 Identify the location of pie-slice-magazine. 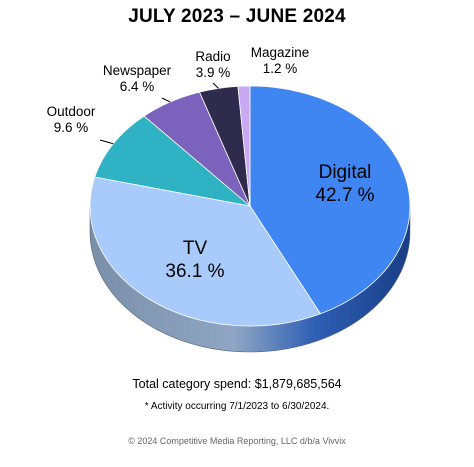
(244, 146).